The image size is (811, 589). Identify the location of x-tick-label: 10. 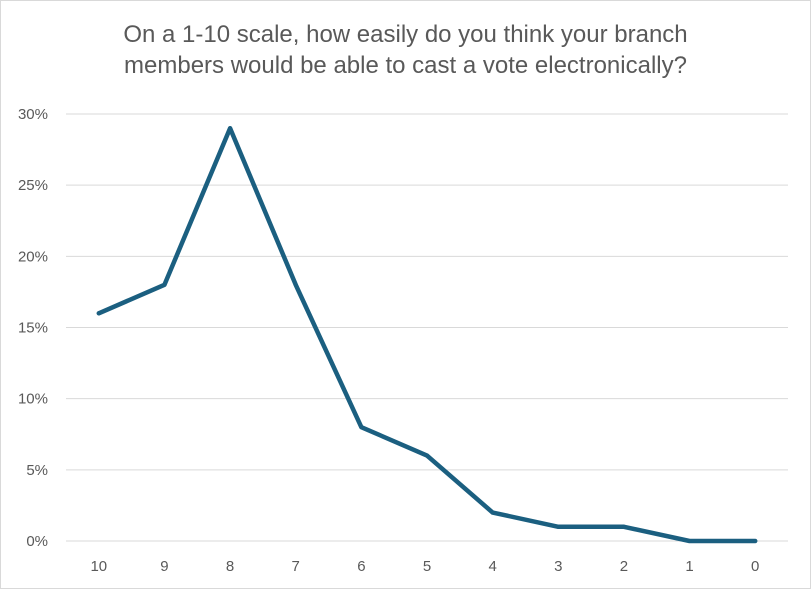
(98, 566).